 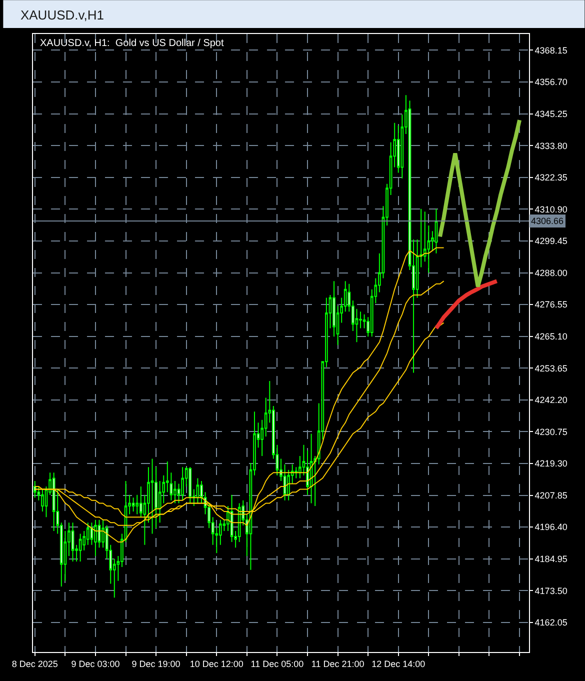 I want to click on y-tick-label: 4345.25, so click(x=551, y=113).